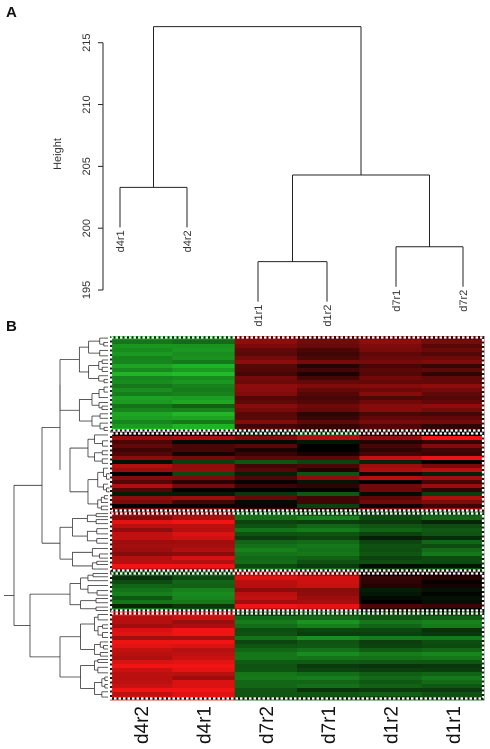  What do you see at coordinates (57, 517) in the screenshot?
I see `row-dendrogram` at bounding box center [57, 517].